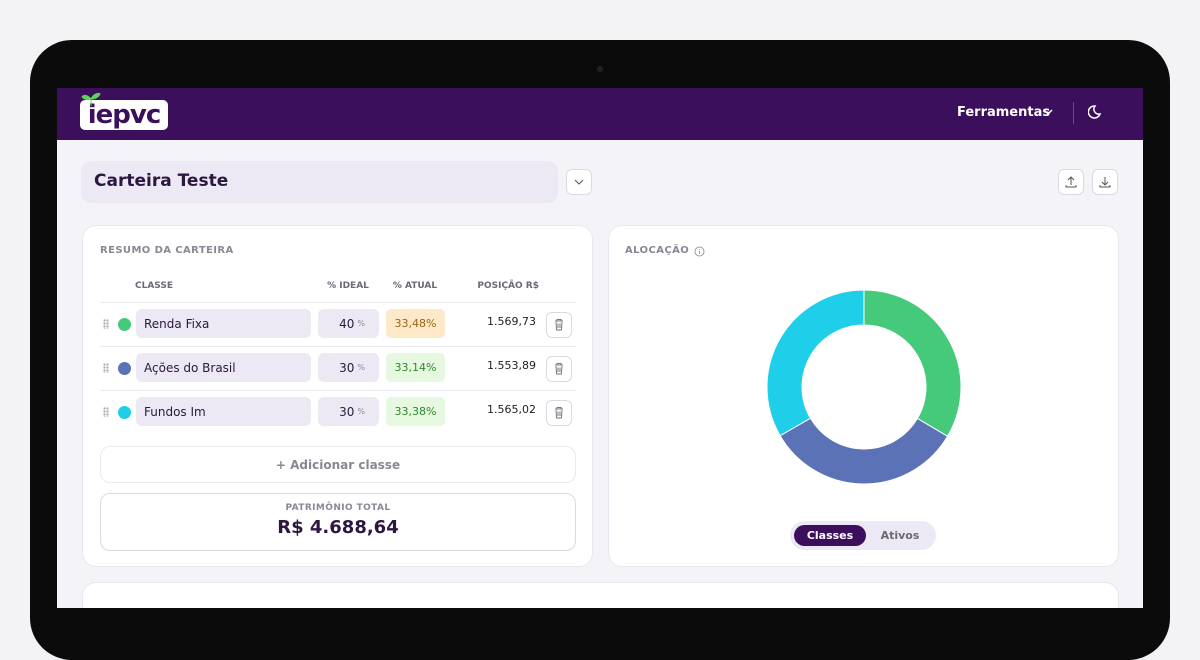 The image size is (1200, 660). Describe the element at coordinates (223, 323) in the screenshot. I see `class-name-input: Renda Fixa` at that location.